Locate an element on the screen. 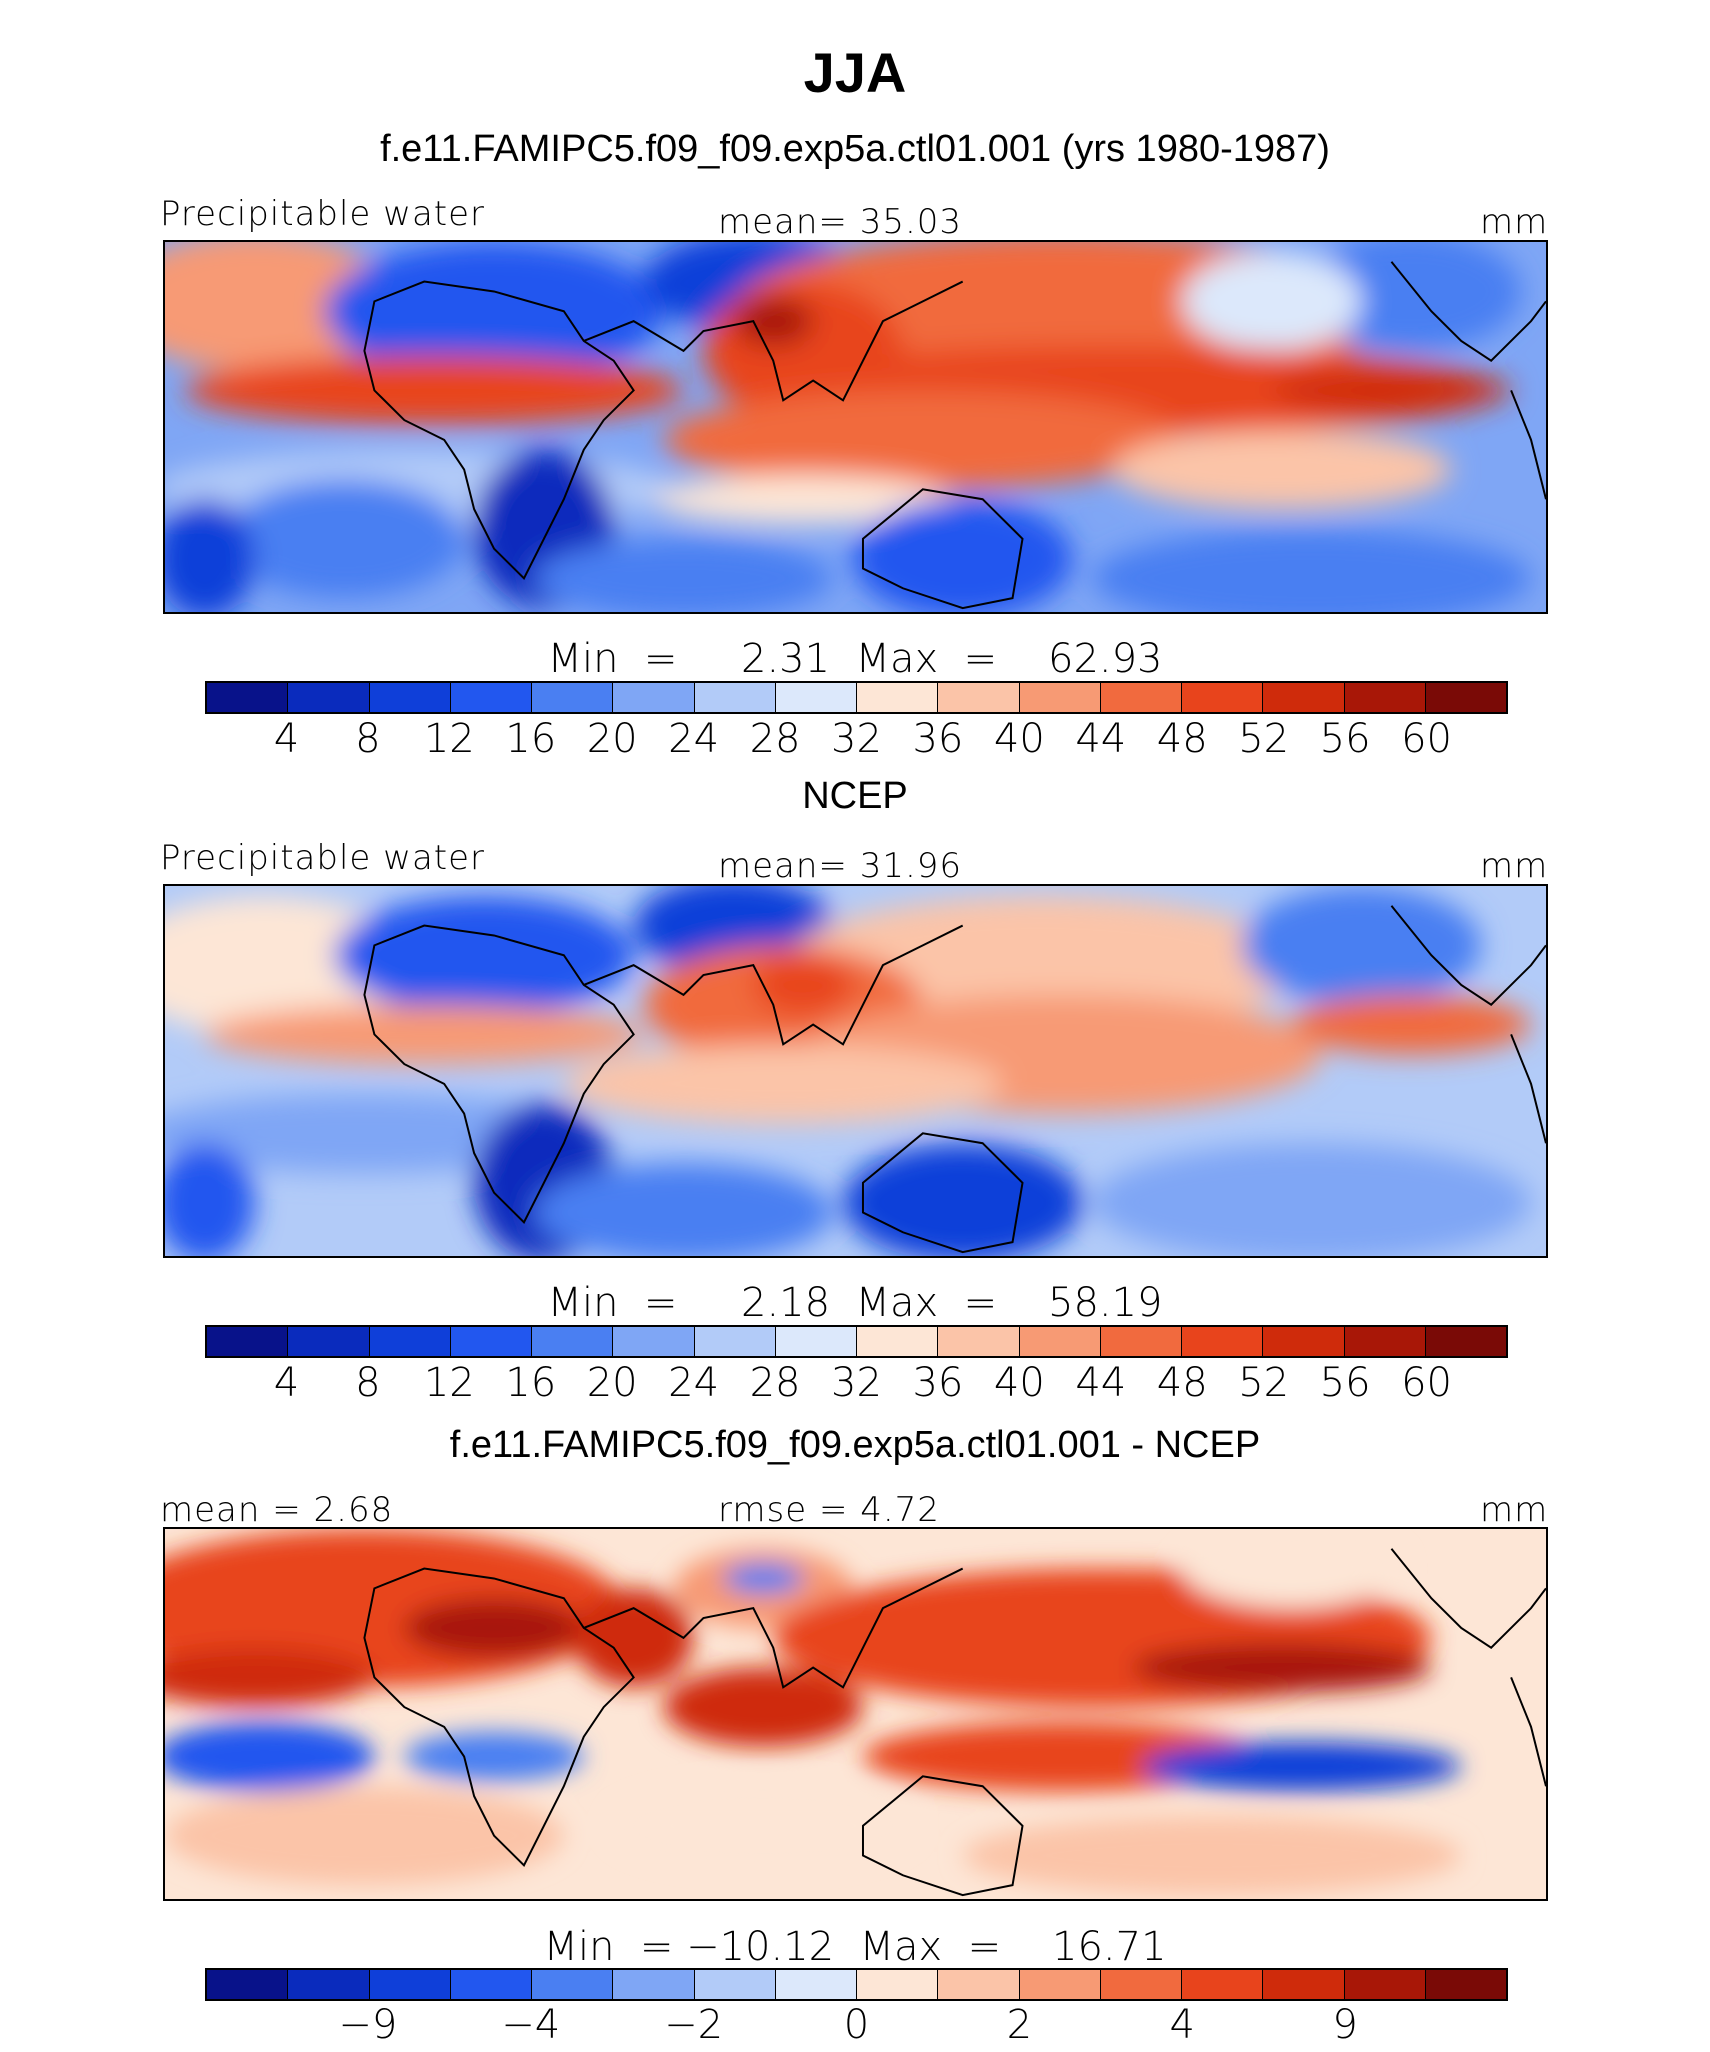  panel2-colorbar-tick-label: 48 is located at coordinates (1182, 1383).